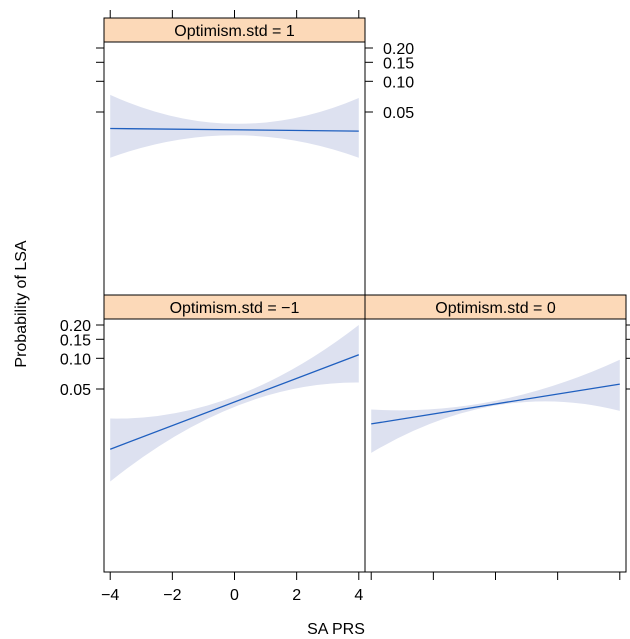  What do you see at coordinates (21, 304) in the screenshot?
I see `y-axis-title: Probability of LSA` at bounding box center [21, 304].